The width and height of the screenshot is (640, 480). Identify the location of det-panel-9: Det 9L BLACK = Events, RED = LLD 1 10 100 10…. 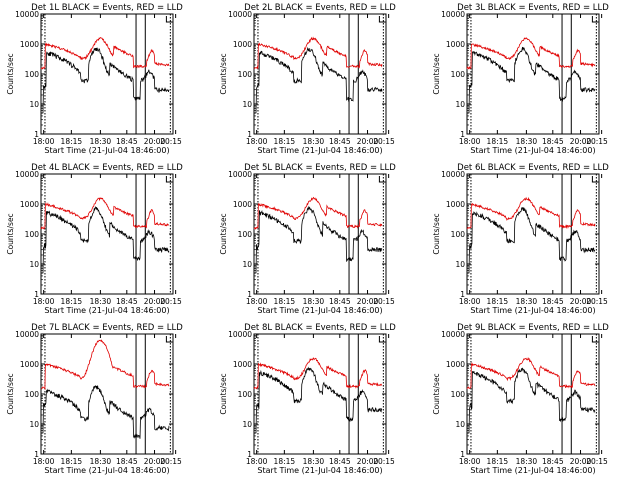
(520, 399).